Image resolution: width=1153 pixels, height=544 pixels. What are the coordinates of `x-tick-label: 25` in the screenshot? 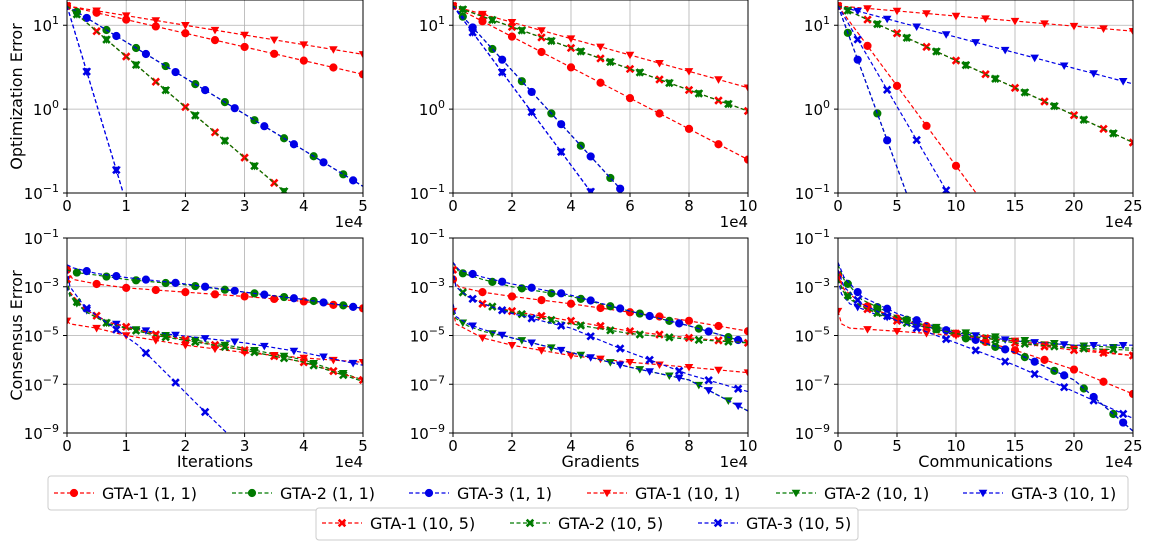 It's located at (1132, 446).